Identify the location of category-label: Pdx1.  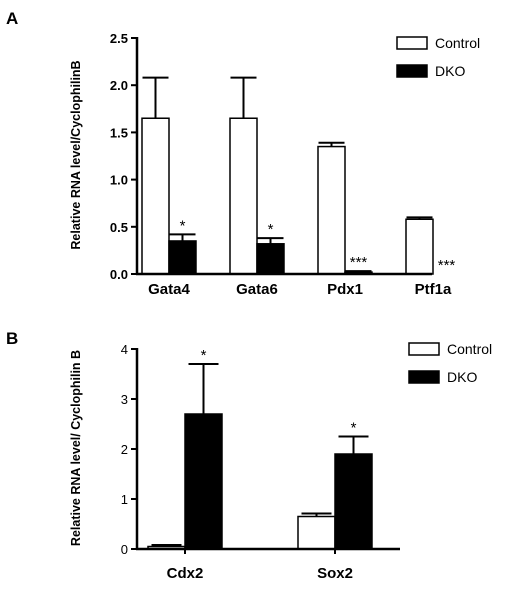
(345, 289).